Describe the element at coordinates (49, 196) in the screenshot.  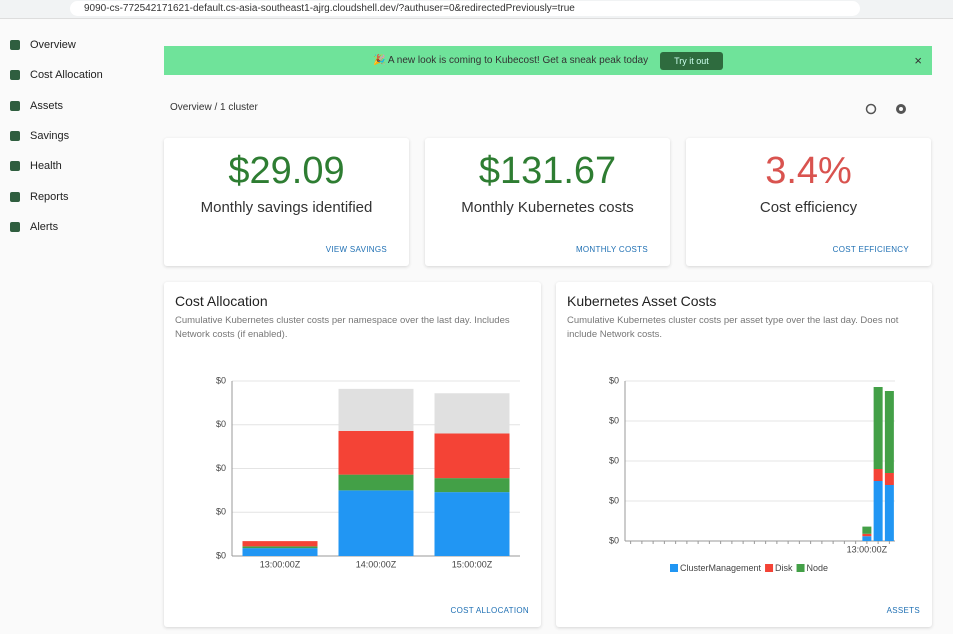
I see `nav-label: Reports` at that location.